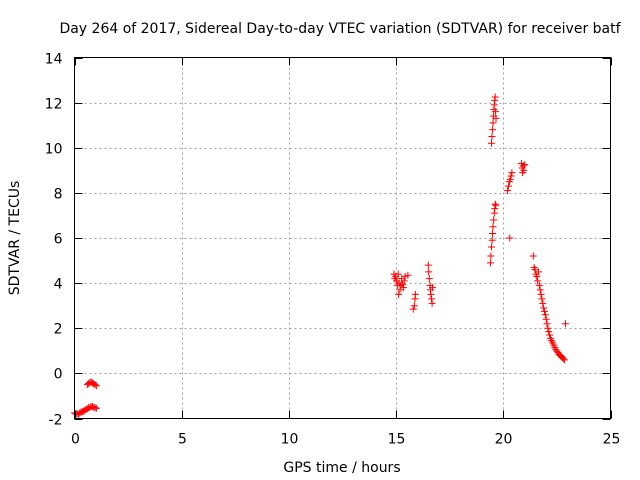 The height and width of the screenshot is (480, 640). Describe the element at coordinates (56, 421) in the screenshot. I see `y-tick-label: -2` at that location.